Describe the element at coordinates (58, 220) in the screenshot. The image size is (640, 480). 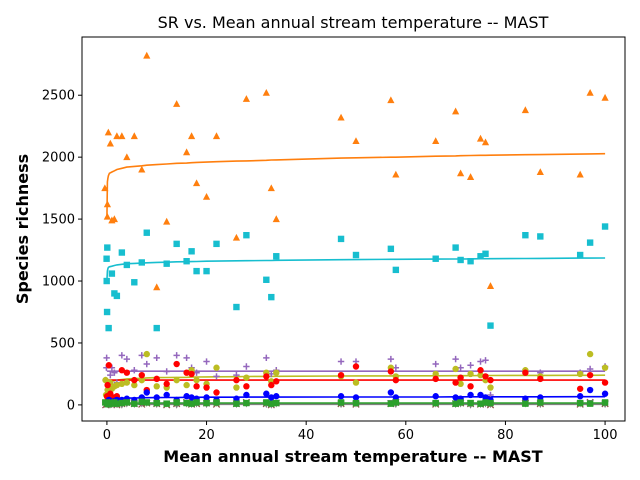
I see `y-tick-label: 1500` at that location.